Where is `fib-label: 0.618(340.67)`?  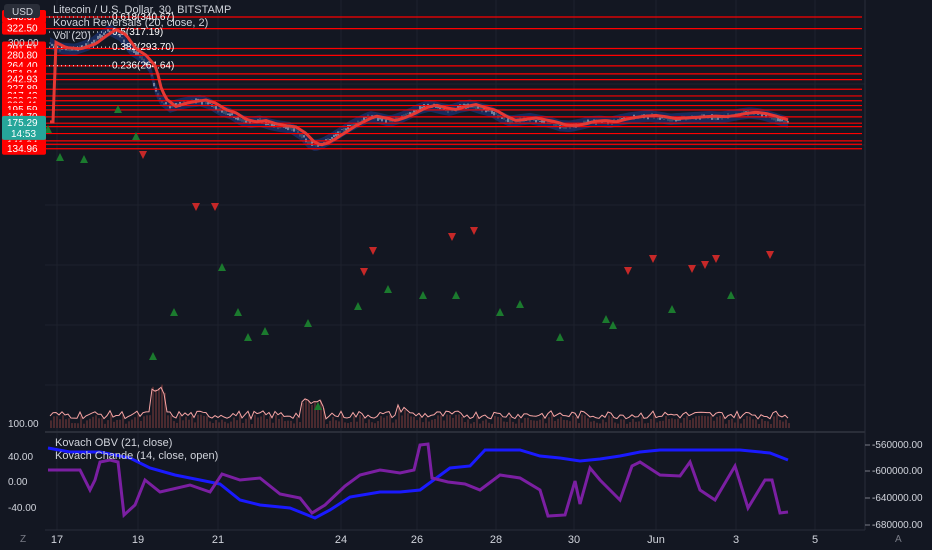 fib-label: 0.618(340.67) is located at coordinates (143, 17).